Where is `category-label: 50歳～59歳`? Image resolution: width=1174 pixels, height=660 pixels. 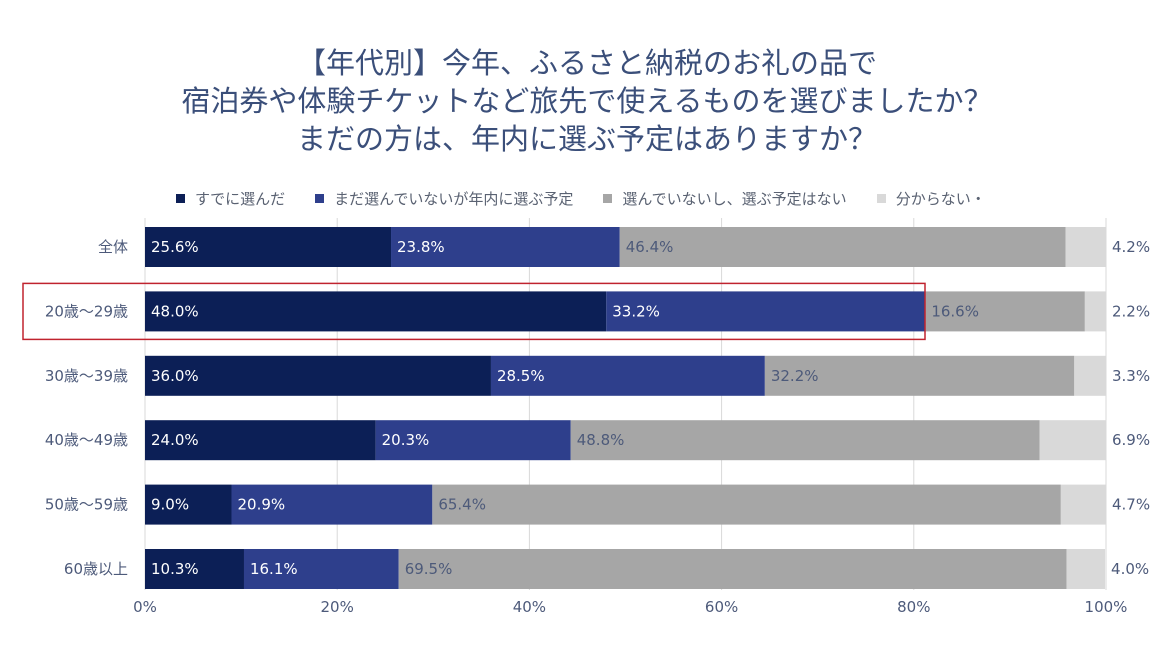 category-label: 50歳～59歳 is located at coordinates (86, 505).